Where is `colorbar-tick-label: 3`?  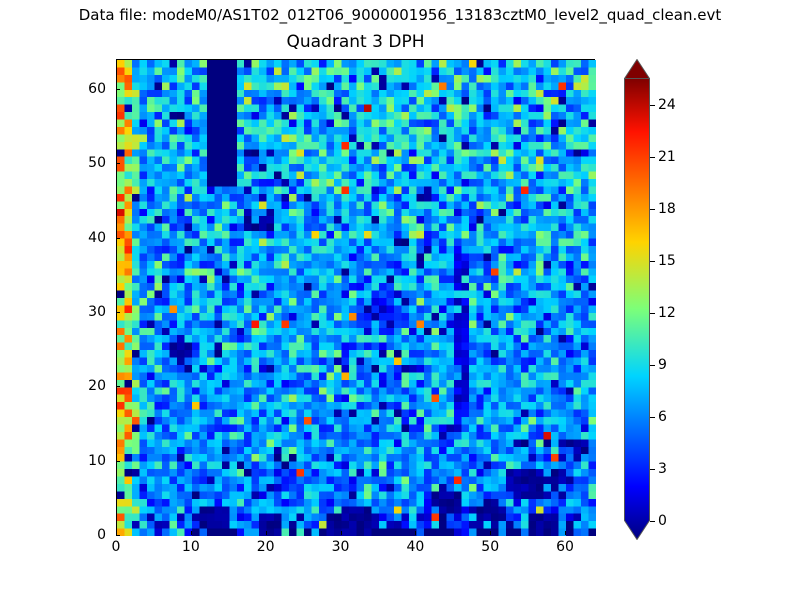 colorbar-tick-label: 3 is located at coordinates (662, 468).